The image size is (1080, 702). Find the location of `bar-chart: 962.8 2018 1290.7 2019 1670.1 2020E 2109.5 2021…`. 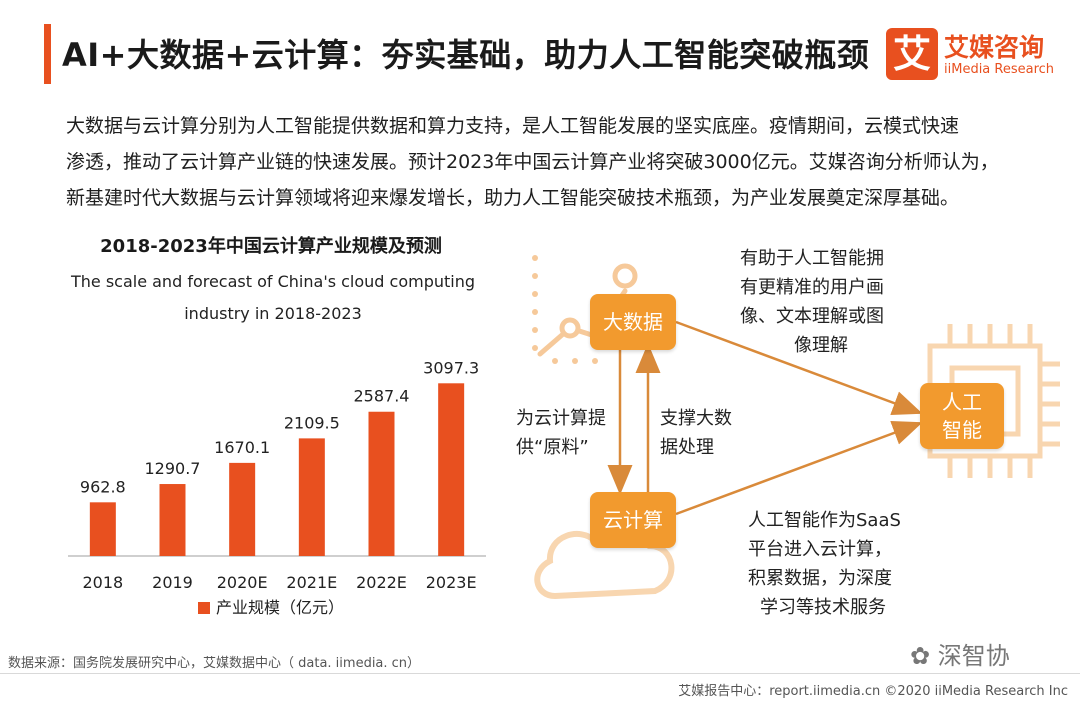

bar-chart: 962.8 2018 1290.7 2019 1670.1 2020E 2109.5 2021… is located at coordinates (277, 475).